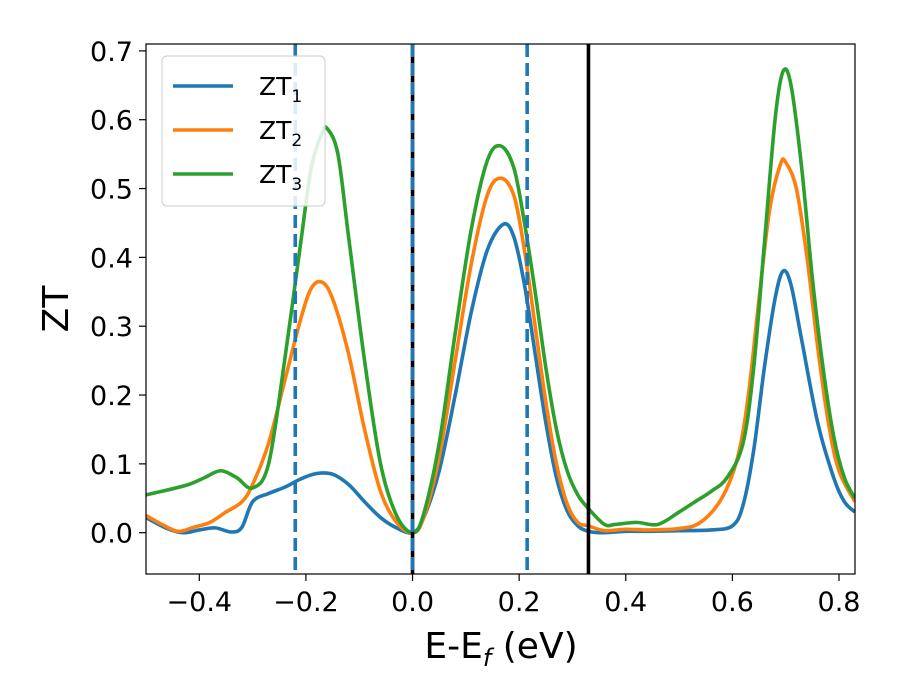 This screenshot has height=700, width=900. I want to click on y-axis-ticks: 0.0 0.1 0.2 0.3 0.4 0.5 0.6 0.7, so click(118, 293).